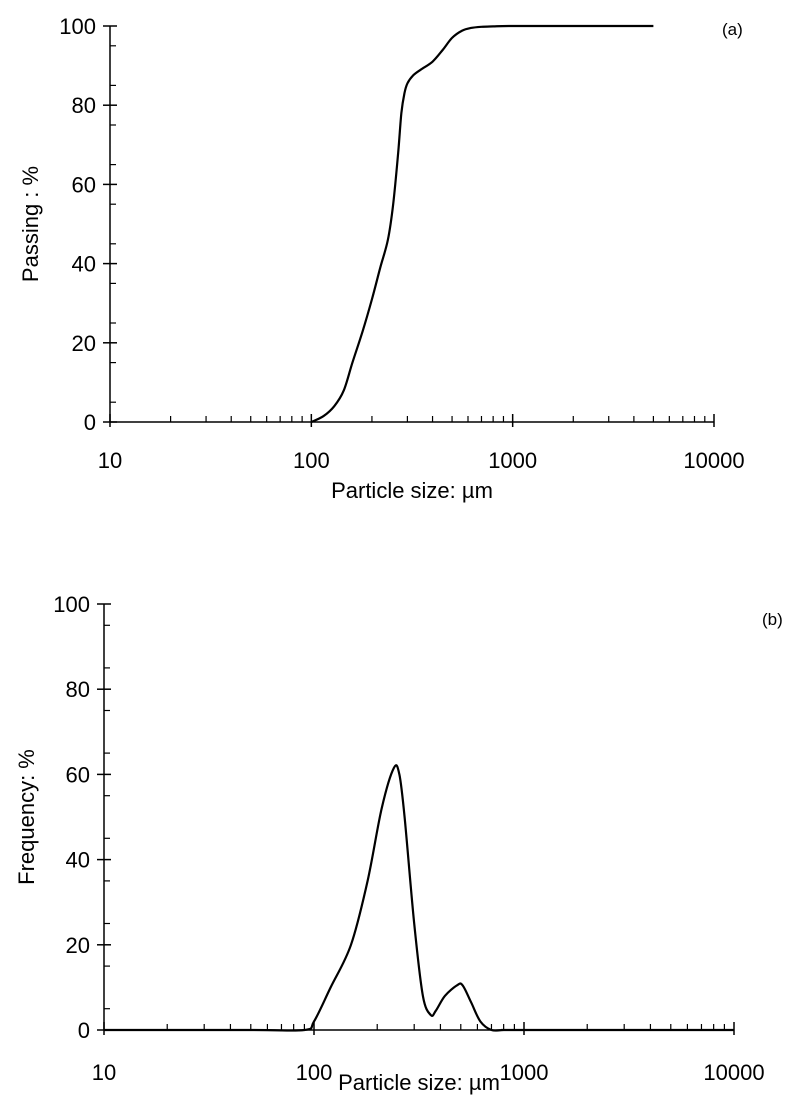 The width and height of the screenshot is (799, 1104). Describe the element at coordinates (732, 29) in the screenshot. I see `panel-label: (a)` at that location.